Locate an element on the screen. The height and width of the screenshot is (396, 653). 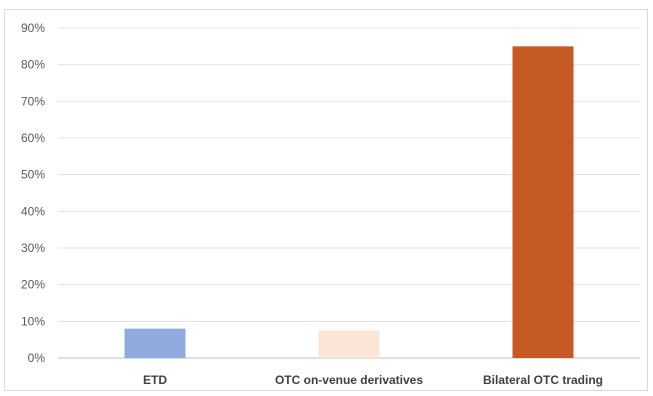
y-tick-label: 20% is located at coordinates (33, 285).